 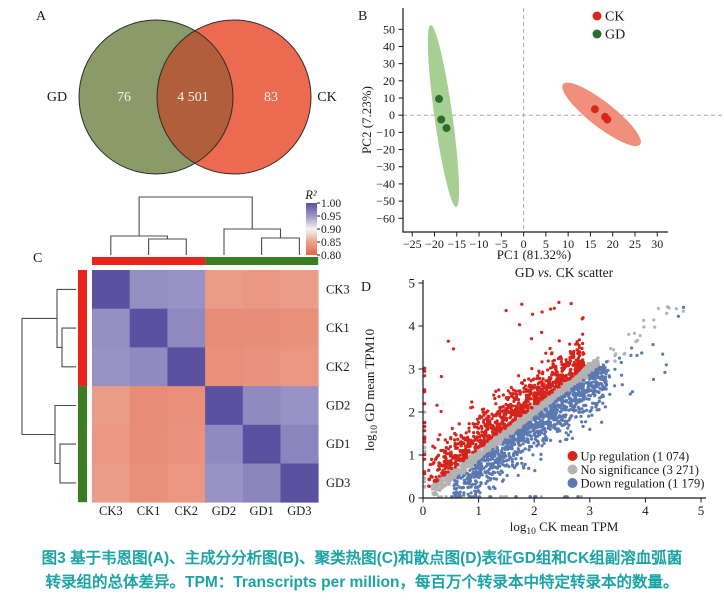 I want to click on scatter-x-axis-label: log10 CK mean TPM, so click(x=564, y=528).